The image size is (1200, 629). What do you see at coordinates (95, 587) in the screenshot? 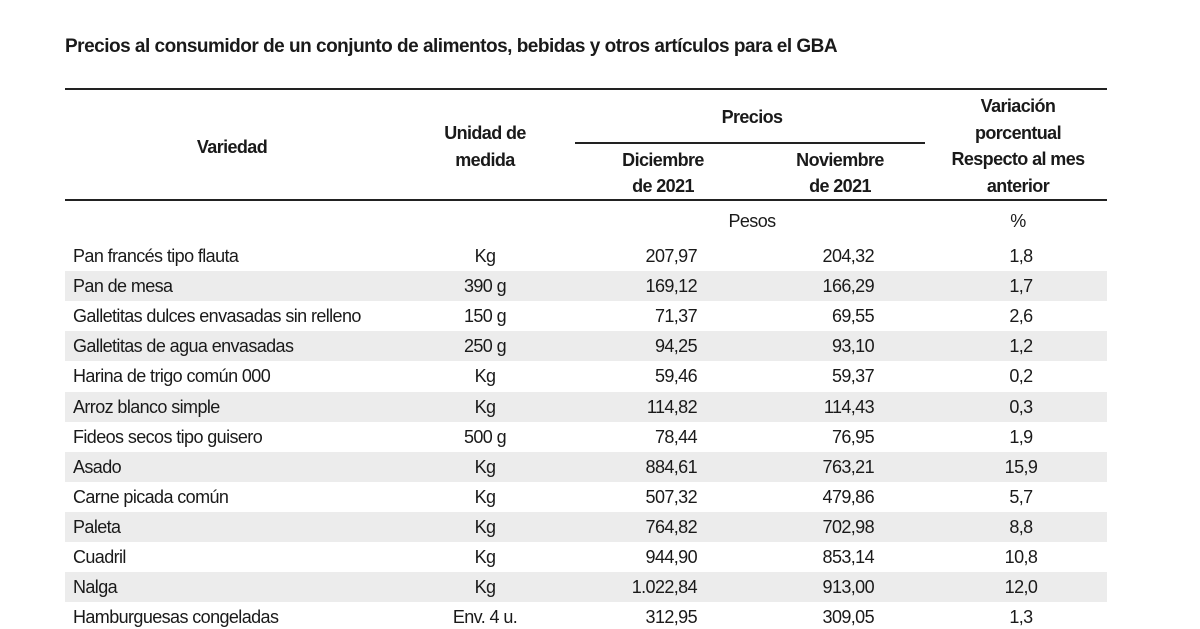
I see `cell-variedad: Nalga` at bounding box center [95, 587].